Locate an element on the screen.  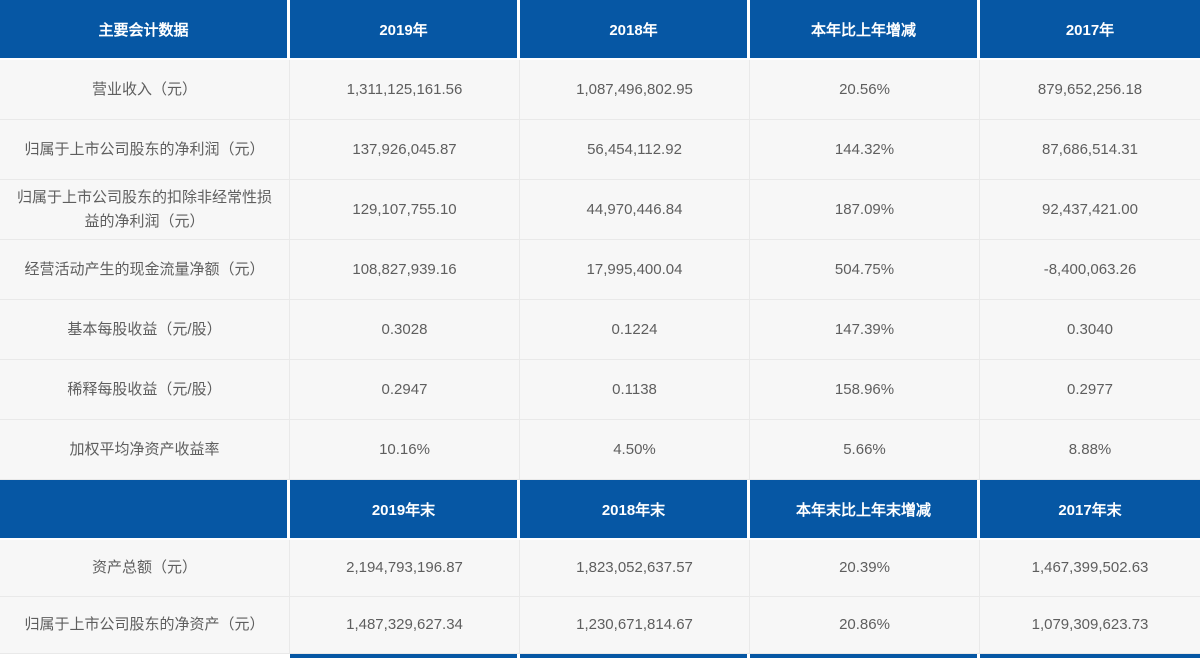
metric-value: 0.3040 is located at coordinates (1090, 330).